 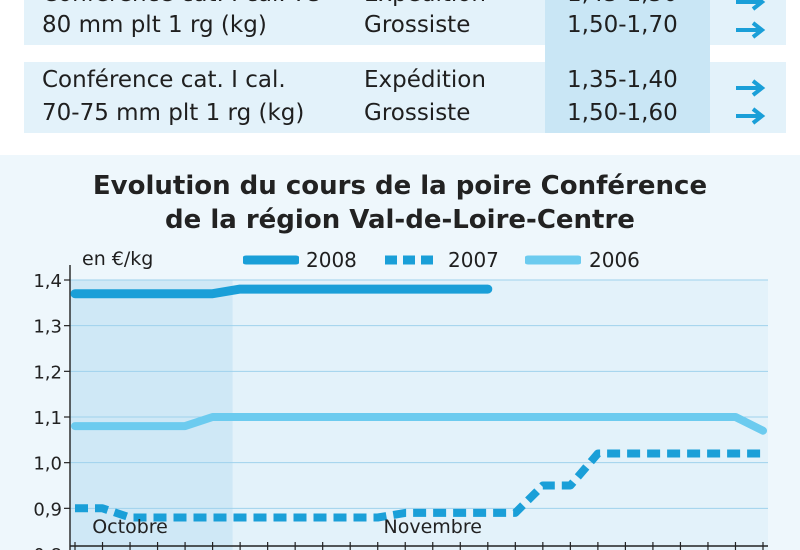 What do you see at coordinates (118, 259) in the screenshot?
I see `y-unit-label: en €/kg` at bounding box center [118, 259].